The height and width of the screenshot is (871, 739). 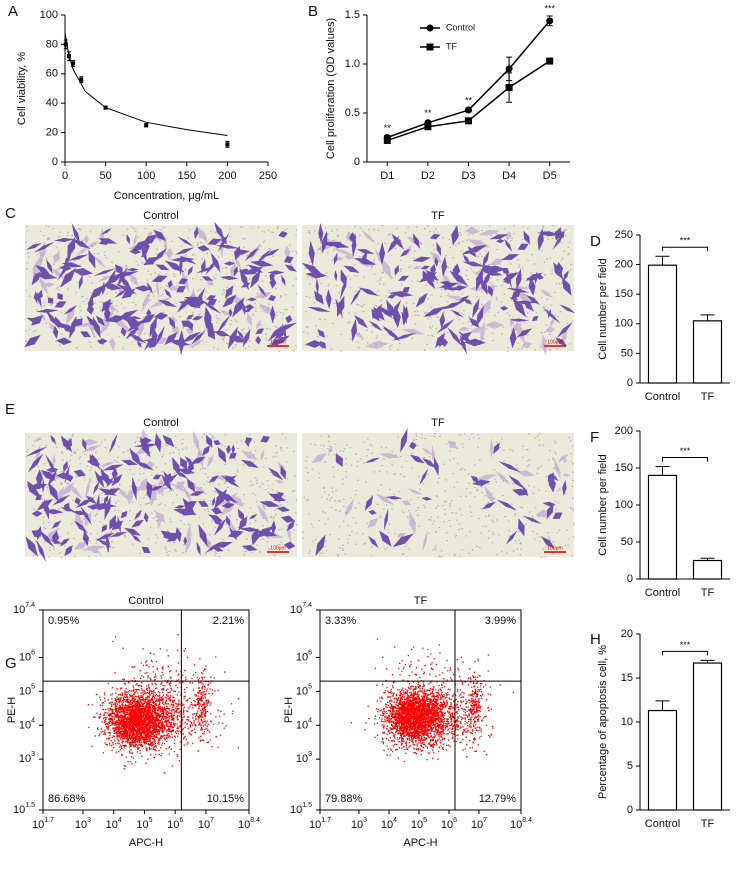 I want to click on tick-exponent: 1.7, so click(x=326, y=820).